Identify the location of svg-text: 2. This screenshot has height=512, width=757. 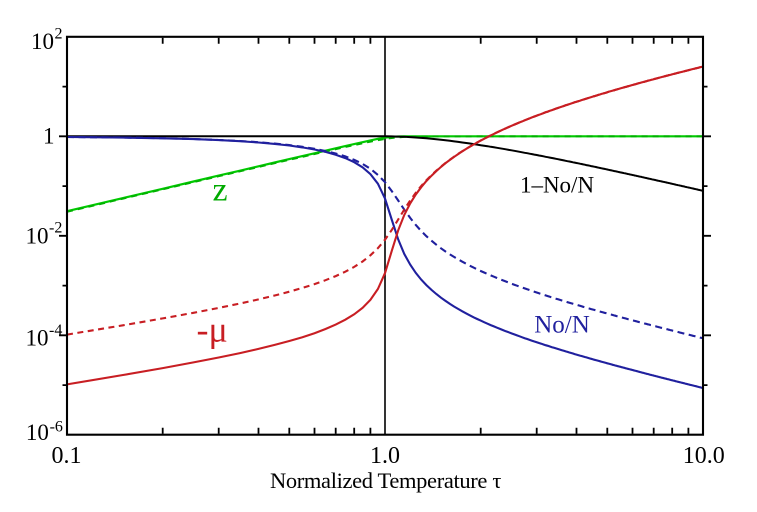
(59, 34).